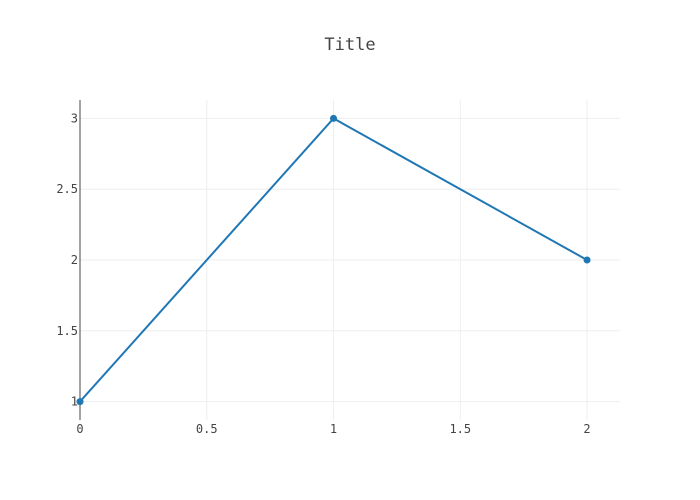 The image size is (700, 500). Describe the element at coordinates (349, 45) in the screenshot. I see `chart-title: Title` at that location.